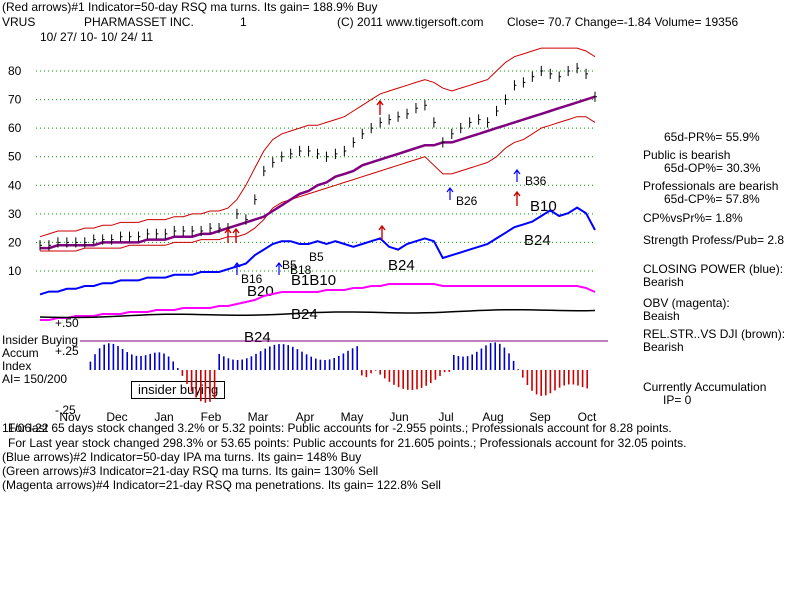 The width and height of the screenshot is (800, 600). What do you see at coordinates (318, 302) in the screenshot?
I see `obv-line` at bounding box center [318, 302].